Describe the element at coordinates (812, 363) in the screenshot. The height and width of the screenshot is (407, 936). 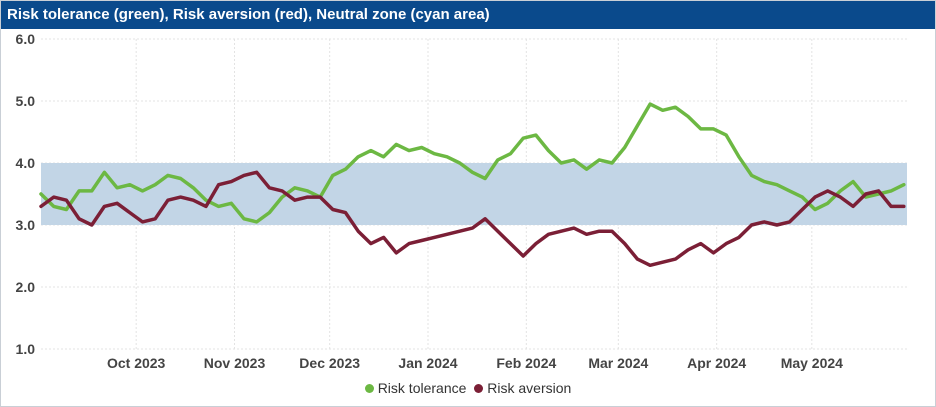
I see `x-tick-label: May 2024` at that location.